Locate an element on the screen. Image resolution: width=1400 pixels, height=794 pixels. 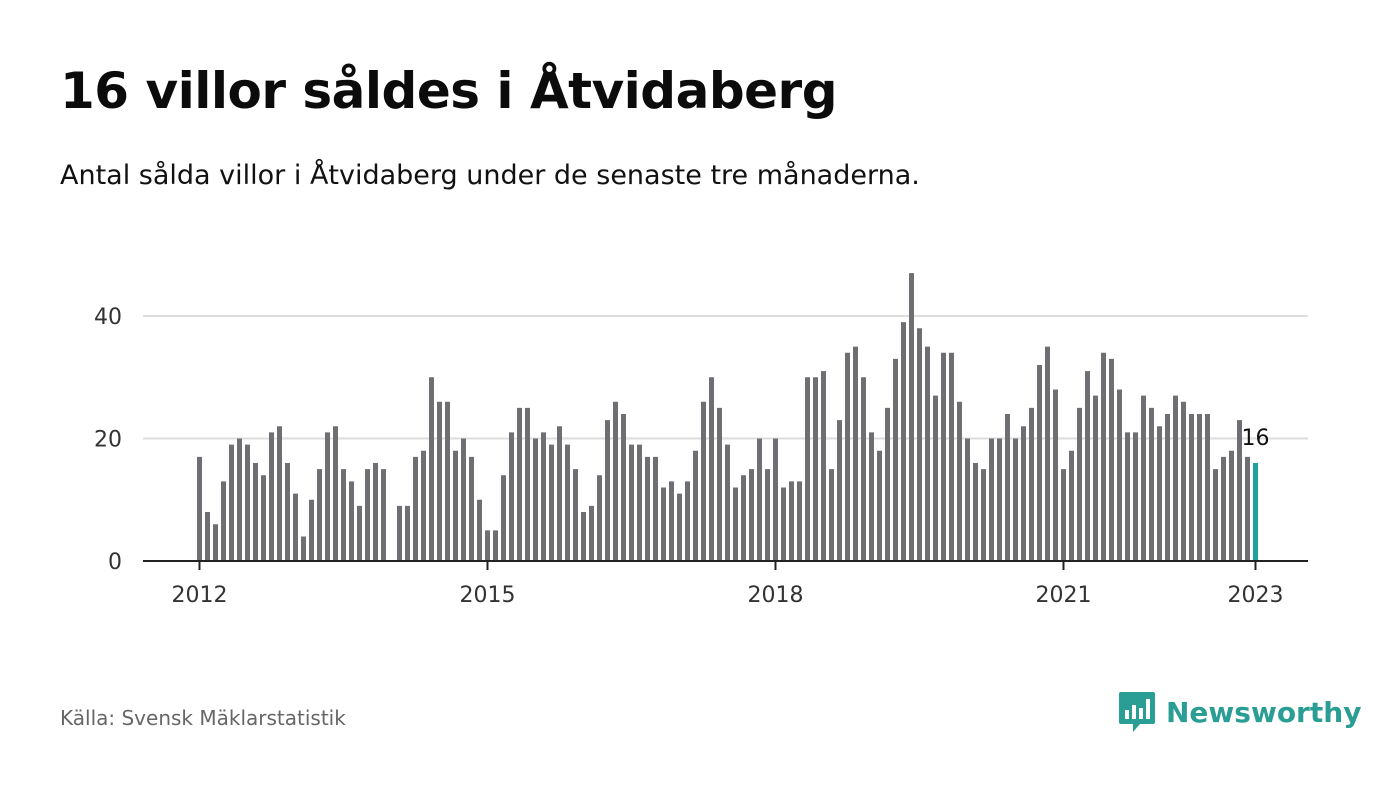
highlight-bar is located at coordinates (1255, 512).